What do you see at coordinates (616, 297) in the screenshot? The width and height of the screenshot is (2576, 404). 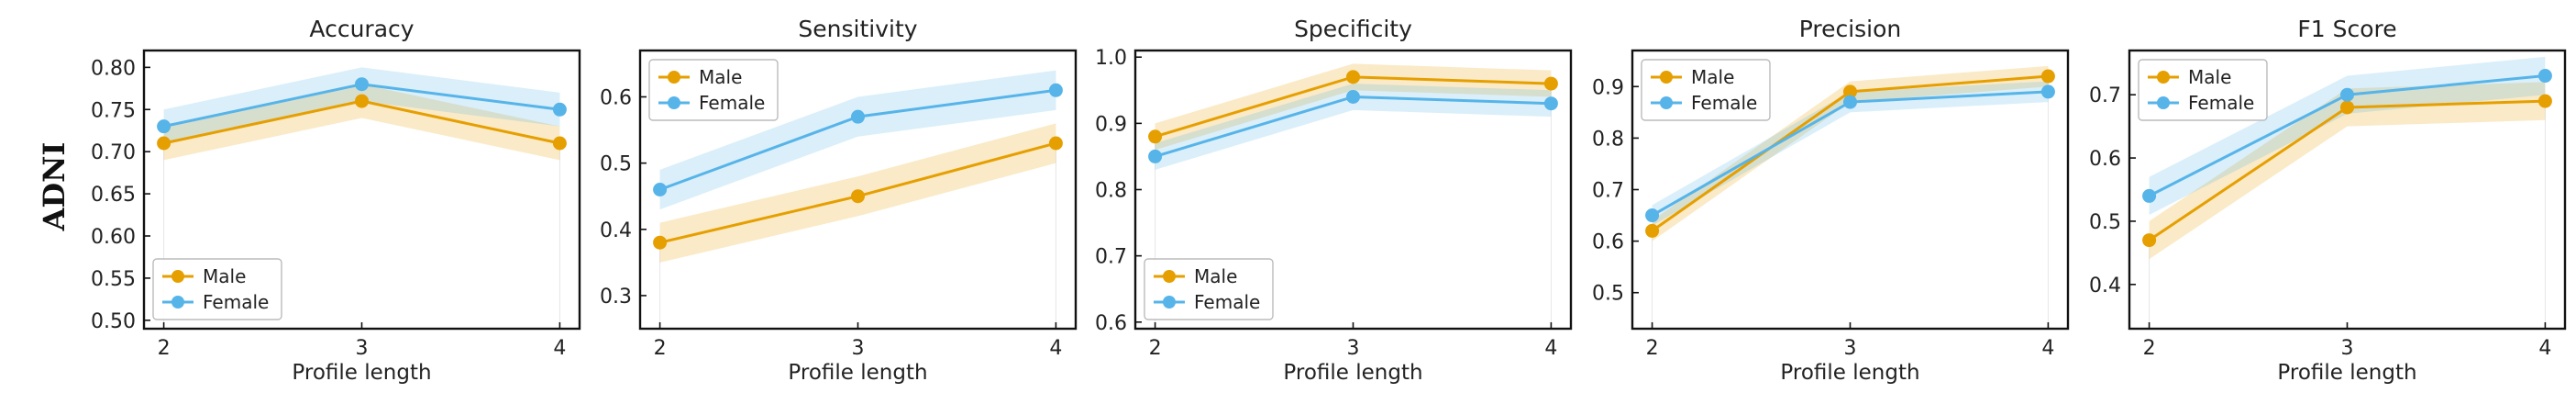 I see `y-tick-label: 0.3` at bounding box center [616, 297].